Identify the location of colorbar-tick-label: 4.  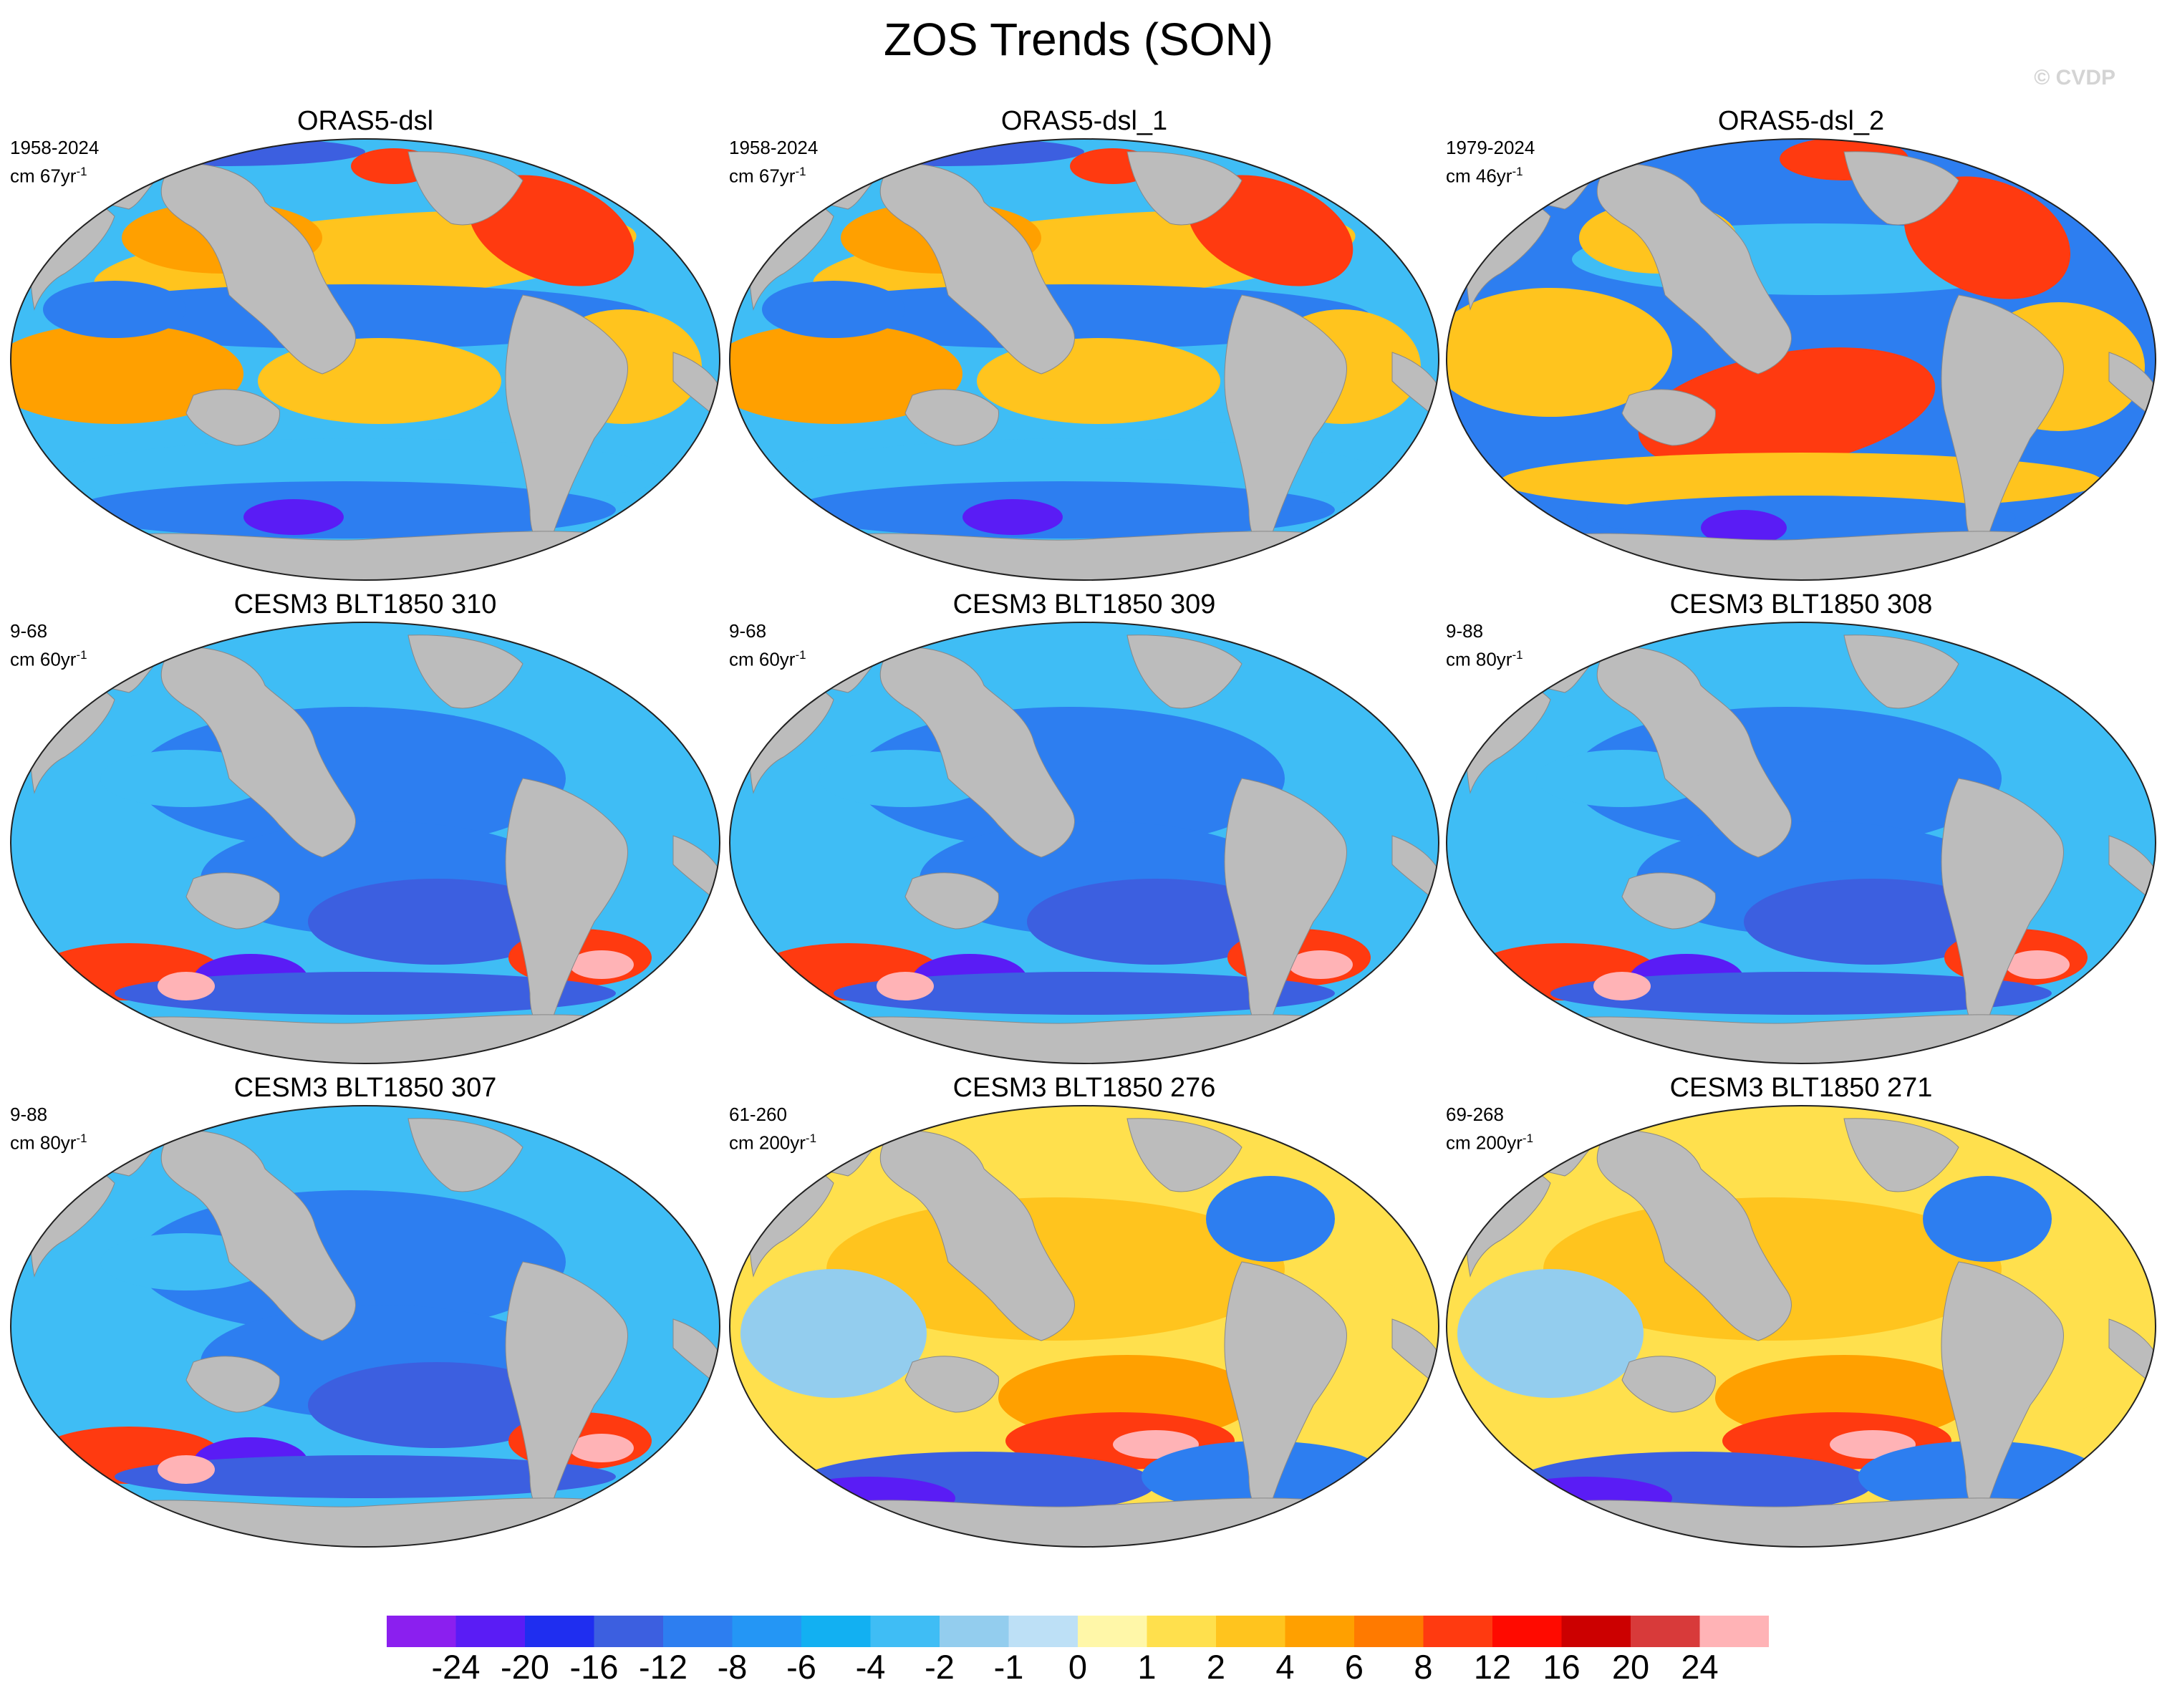
(1285, 1667).